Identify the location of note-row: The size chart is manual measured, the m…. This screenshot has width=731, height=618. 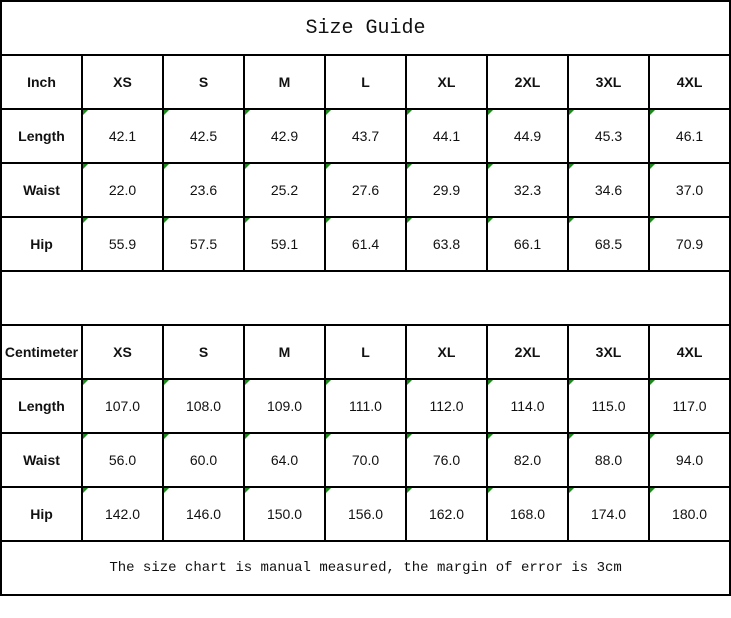
(365, 568).